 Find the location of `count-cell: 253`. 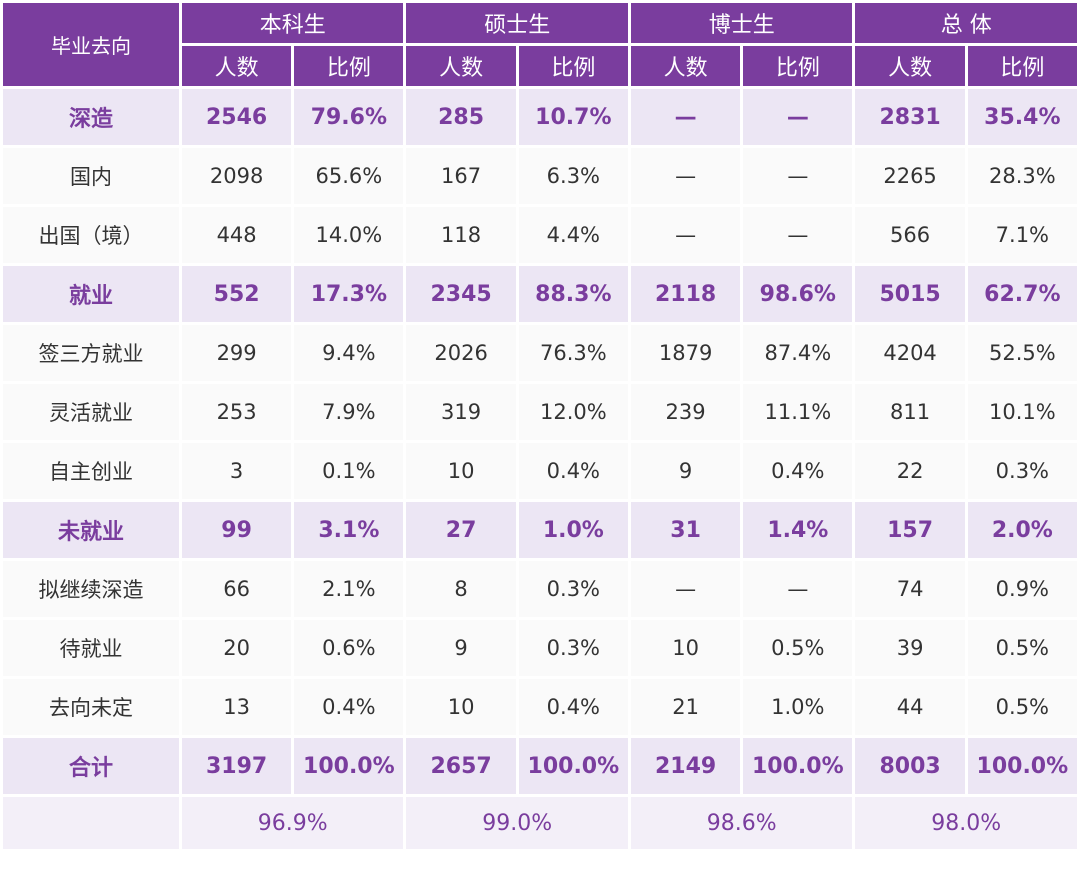

count-cell: 253 is located at coordinates (237, 412).